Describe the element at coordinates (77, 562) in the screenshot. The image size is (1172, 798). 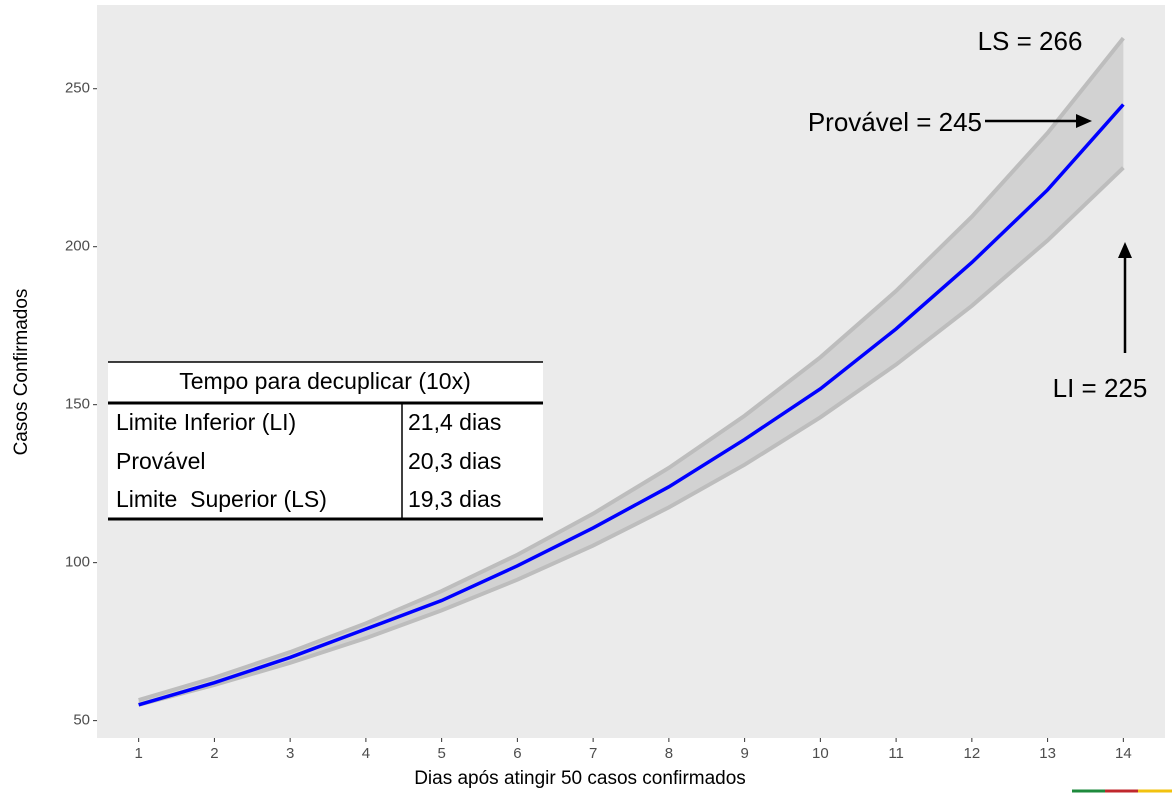
I see `y-tick-label: 100` at that location.